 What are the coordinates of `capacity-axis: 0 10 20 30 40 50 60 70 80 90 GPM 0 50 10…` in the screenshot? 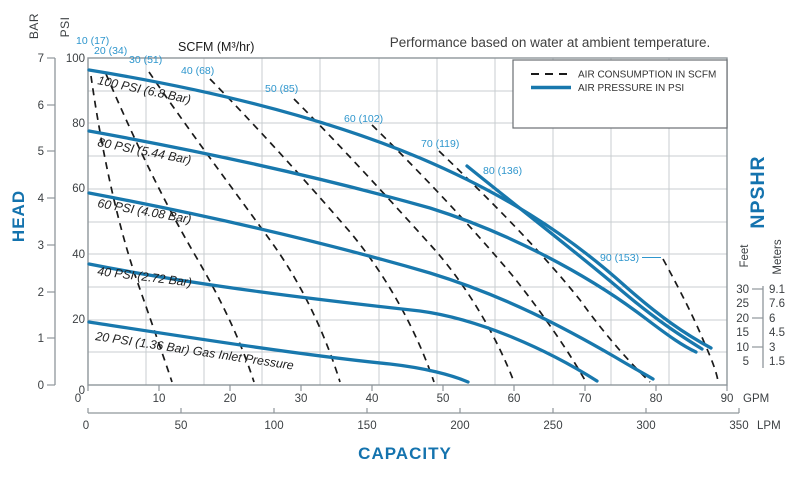 It's located at (428, 424).